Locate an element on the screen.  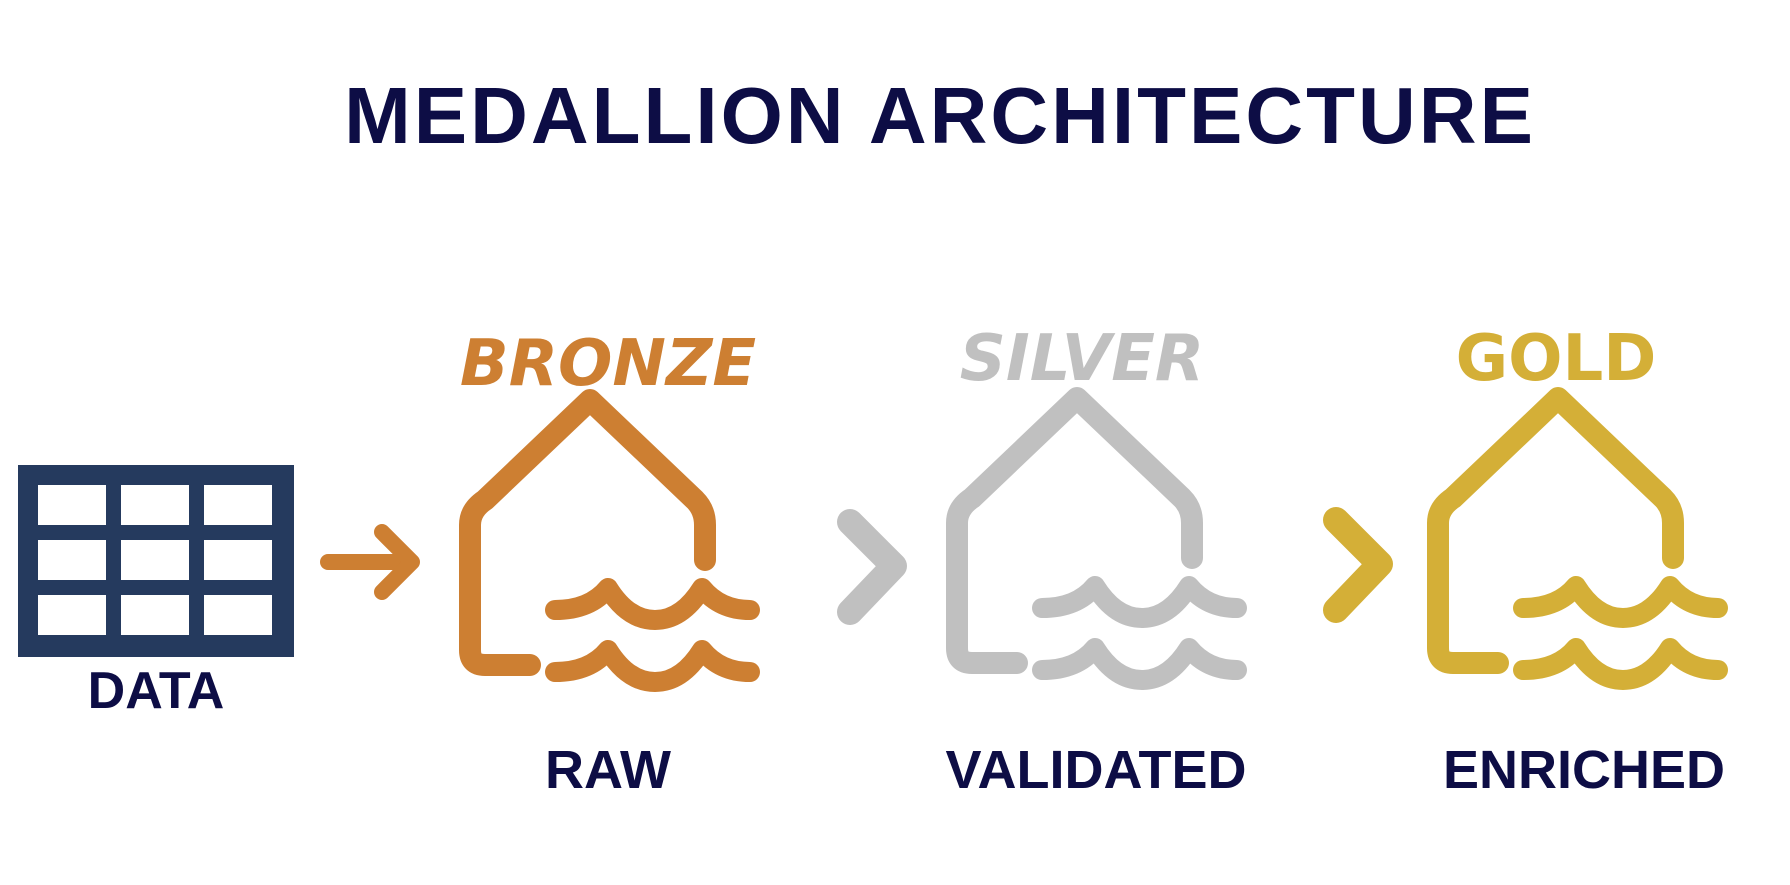
tier-name: BRONZE is located at coordinates (608, 364).